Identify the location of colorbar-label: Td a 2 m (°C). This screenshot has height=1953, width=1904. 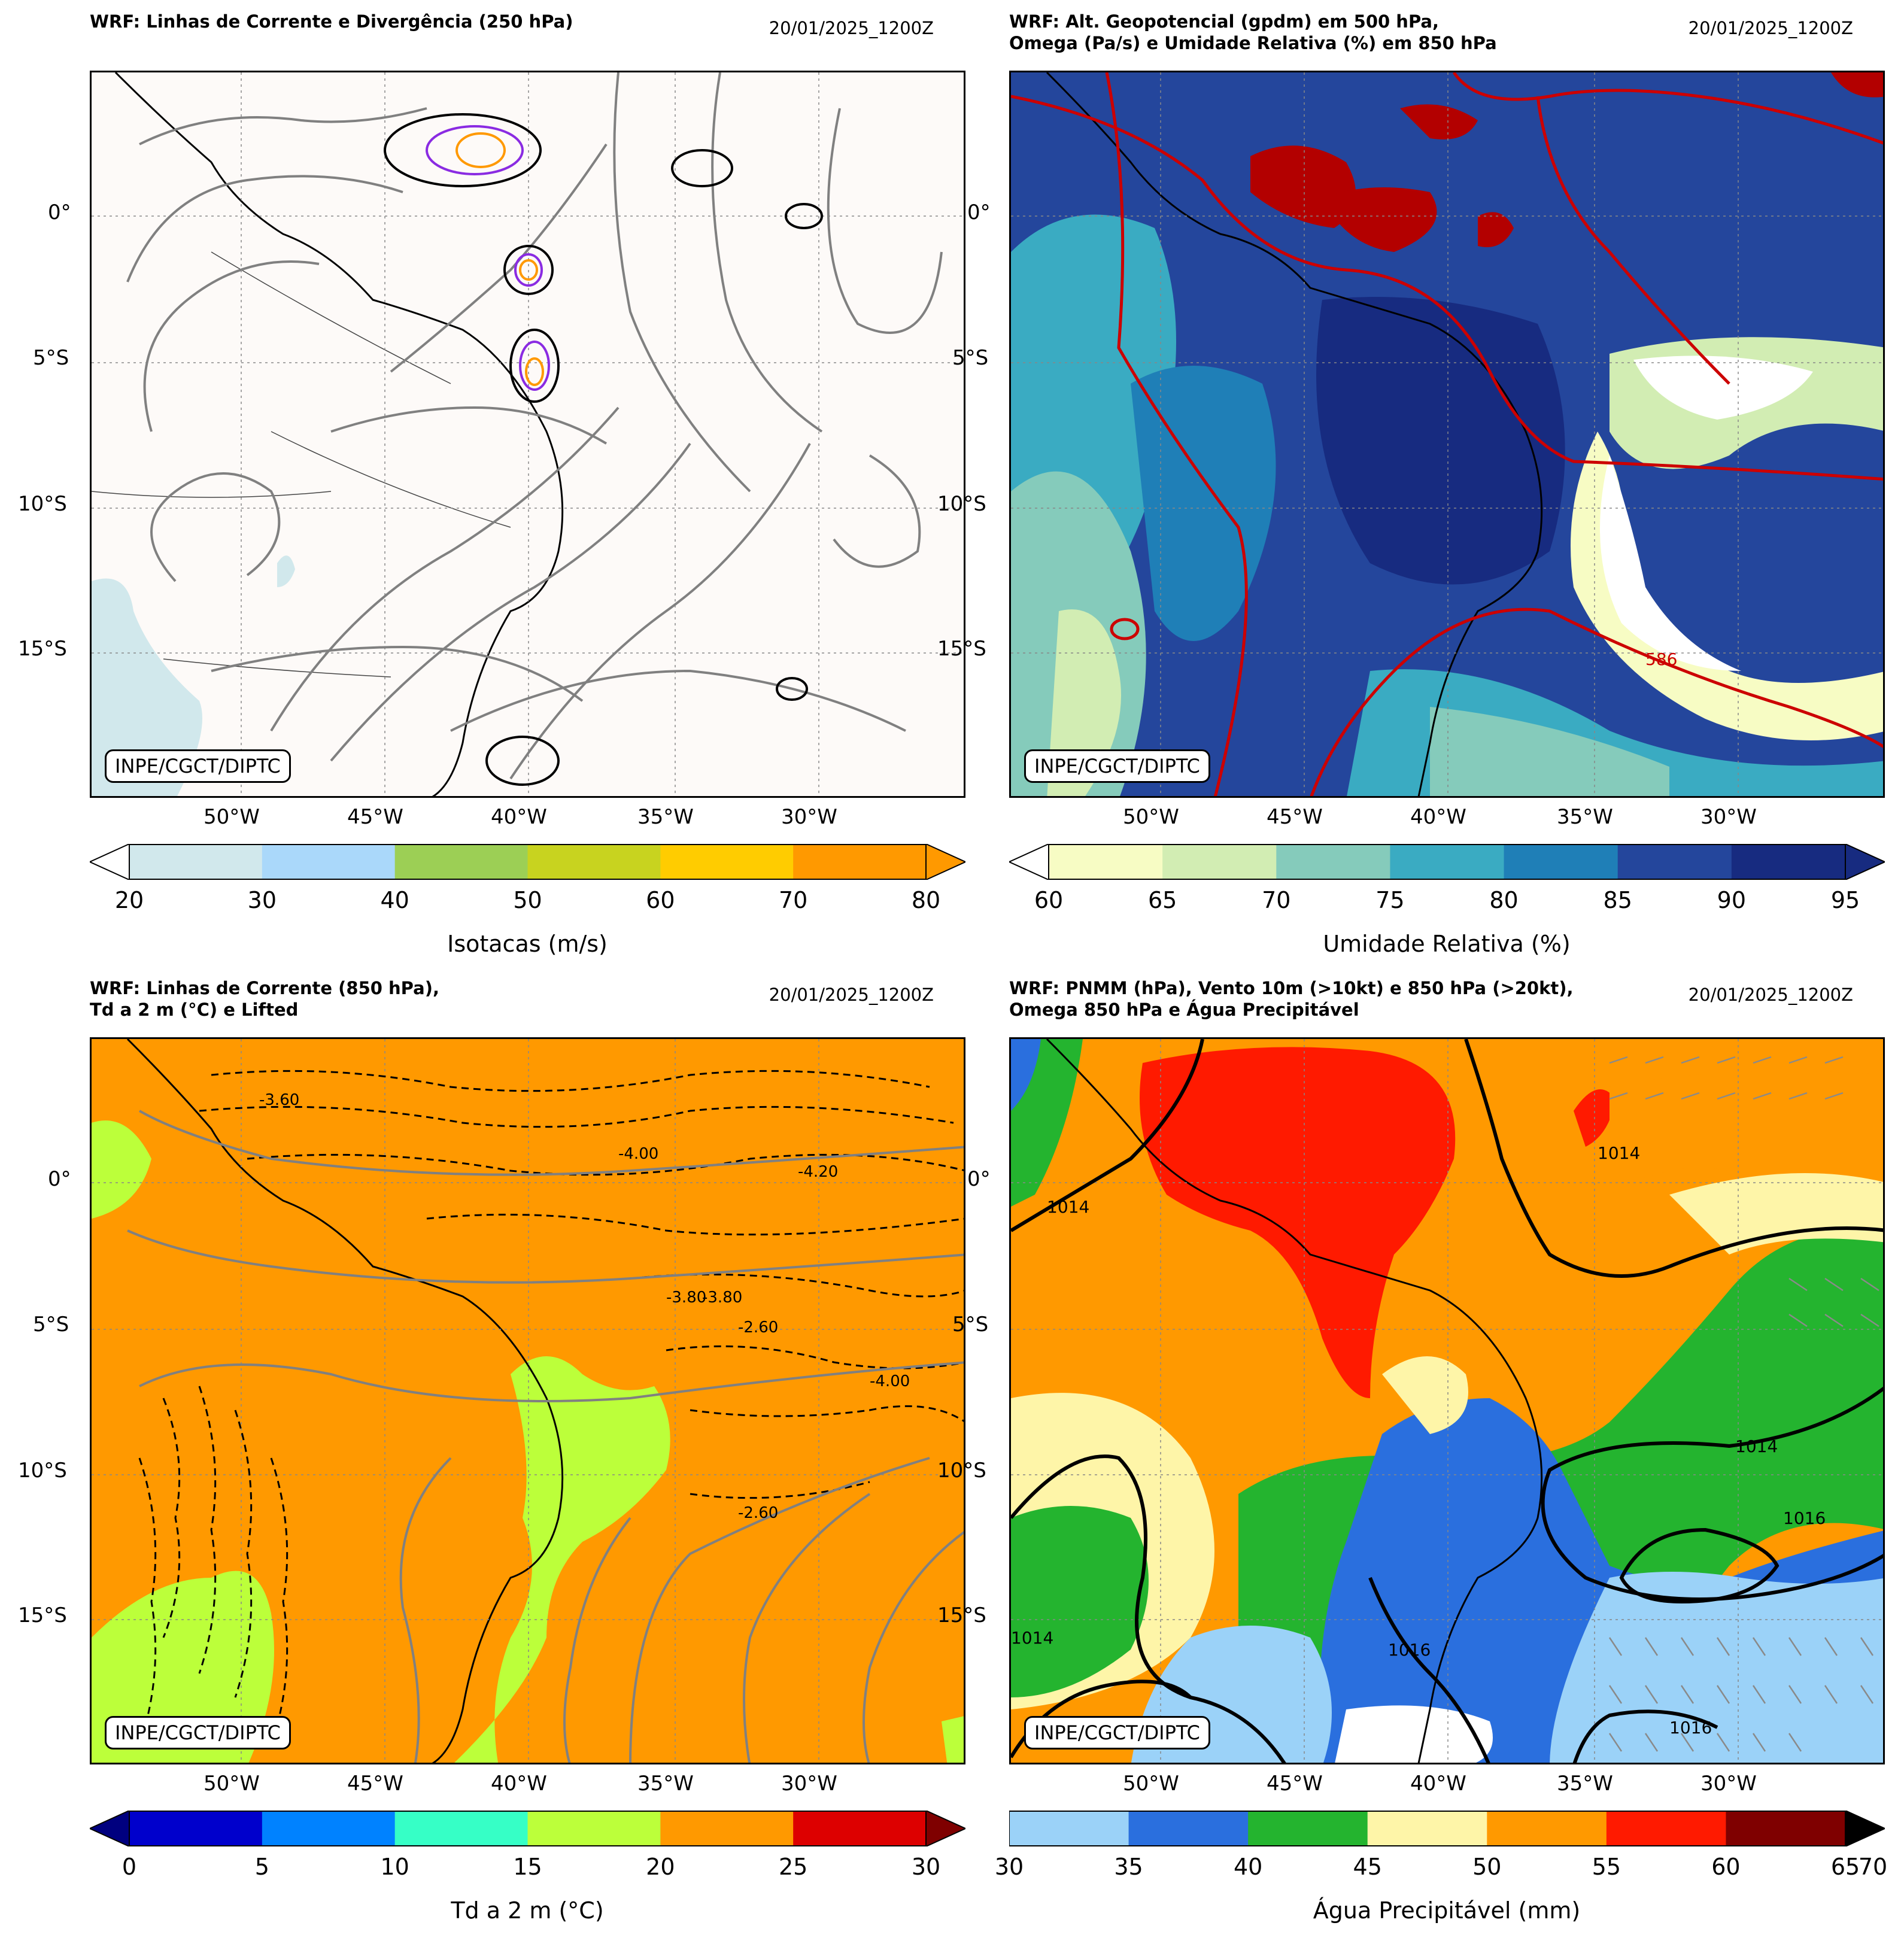
(527, 1910).